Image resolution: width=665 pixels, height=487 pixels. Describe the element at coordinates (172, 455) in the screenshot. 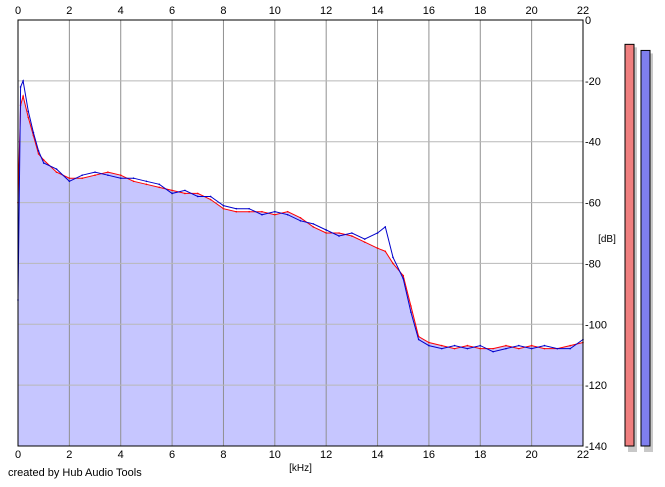

I see `x-tick-label-bottom: 6` at that location.